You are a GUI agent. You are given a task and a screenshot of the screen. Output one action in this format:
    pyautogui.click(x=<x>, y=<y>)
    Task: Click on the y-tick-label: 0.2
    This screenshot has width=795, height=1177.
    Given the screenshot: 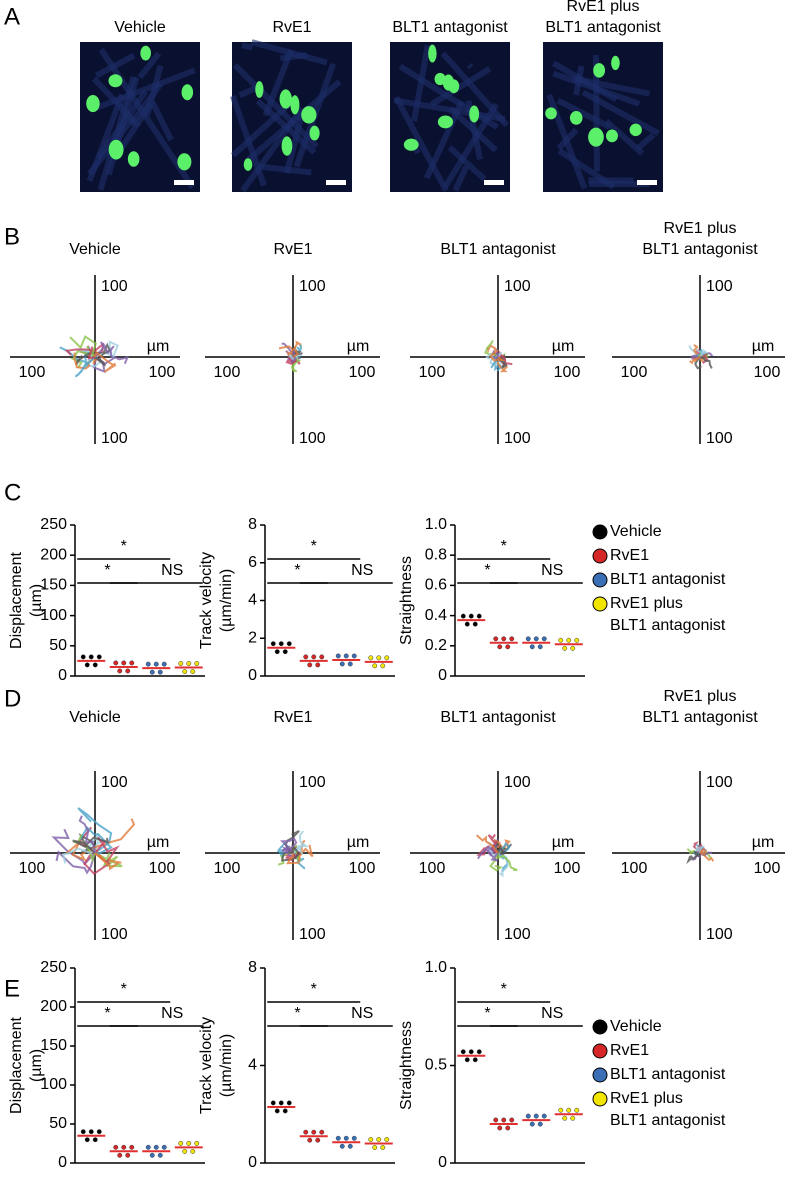 What is the action you would take?
    pyautogui.click(x=436, y=645)
    